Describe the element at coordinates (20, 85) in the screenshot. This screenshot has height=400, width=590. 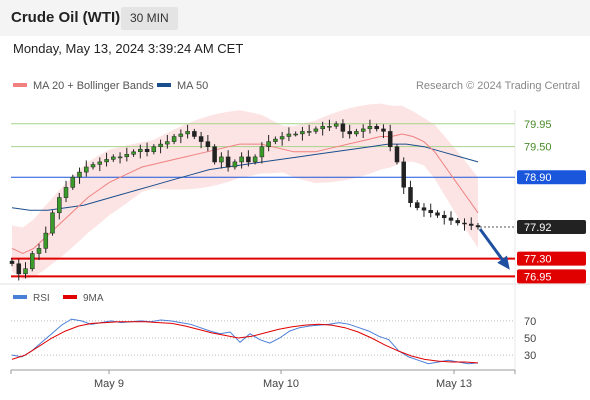
I see `ma20-swatch` at that location.